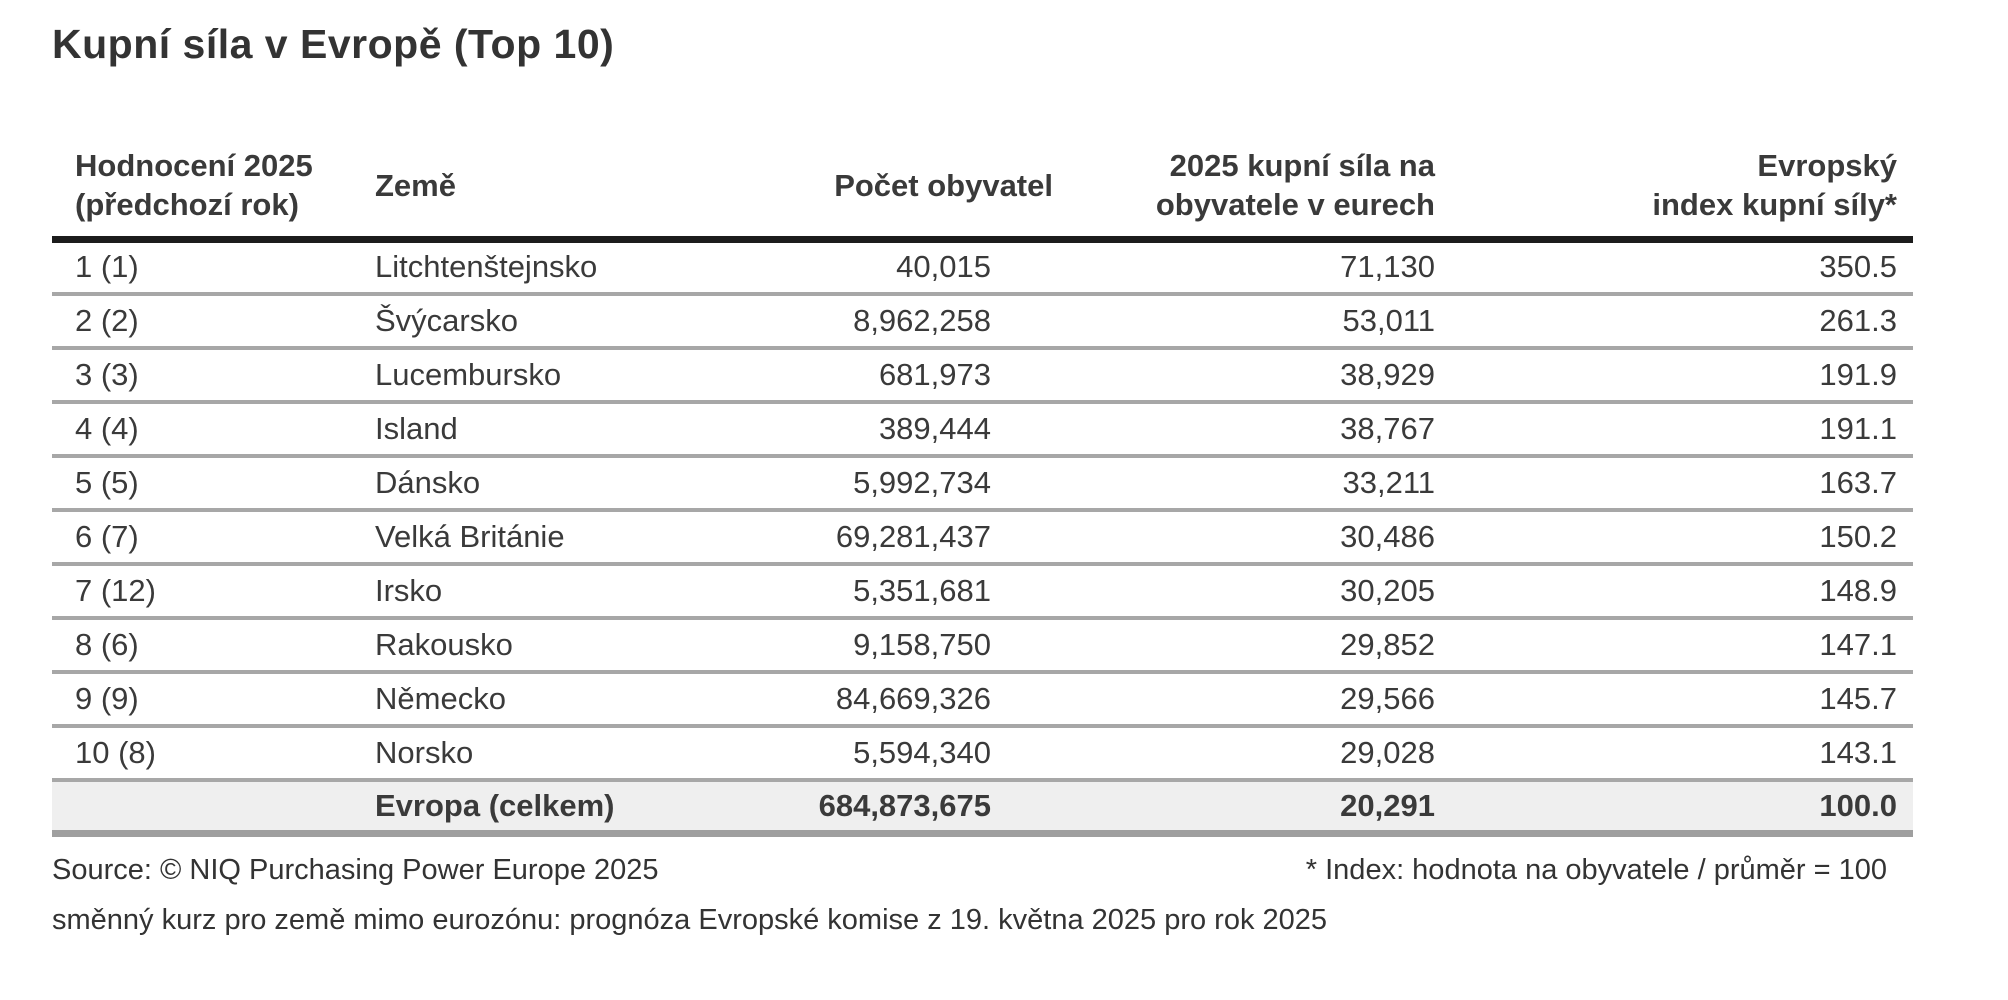  What do you see at coordinates (115, 752) in the screenshot?
I see `rank-cell: 10 (8)` at bounding box center [115, 752].